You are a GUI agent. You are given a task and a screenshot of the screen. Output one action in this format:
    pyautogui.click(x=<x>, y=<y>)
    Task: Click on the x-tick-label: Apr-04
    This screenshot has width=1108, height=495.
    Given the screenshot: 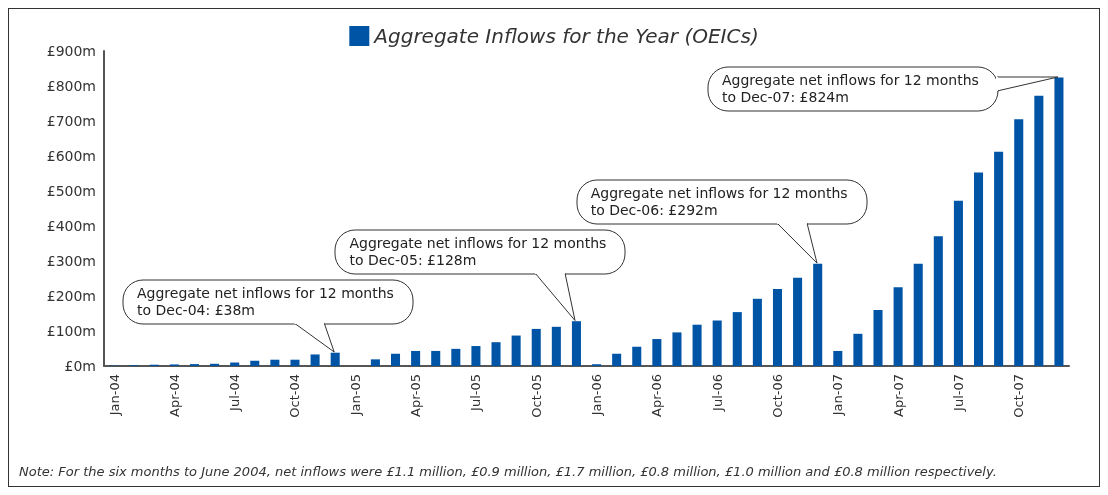 What is the action you would take?
    pyautogui.click(x=174, y=395)
    